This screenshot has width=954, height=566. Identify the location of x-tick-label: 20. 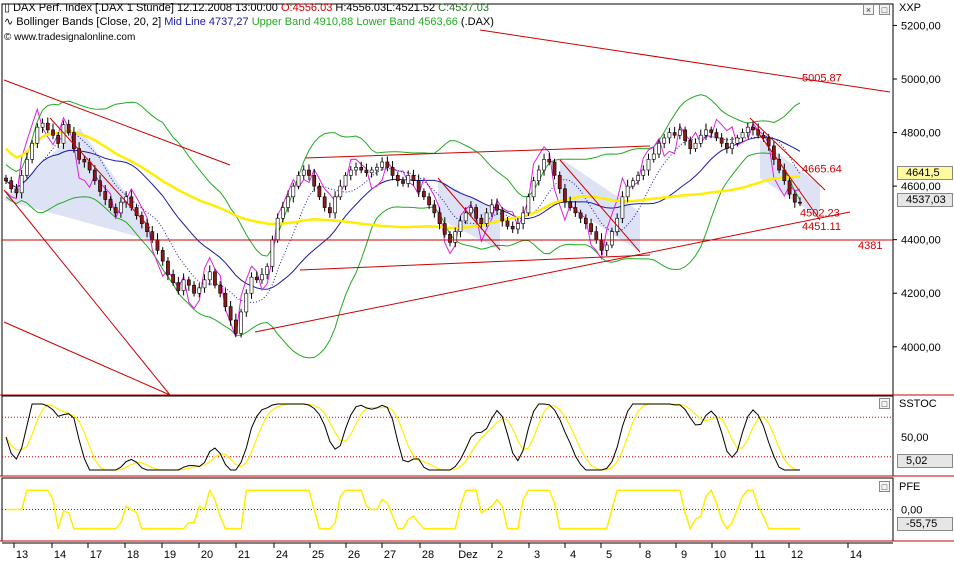
(207, 555).